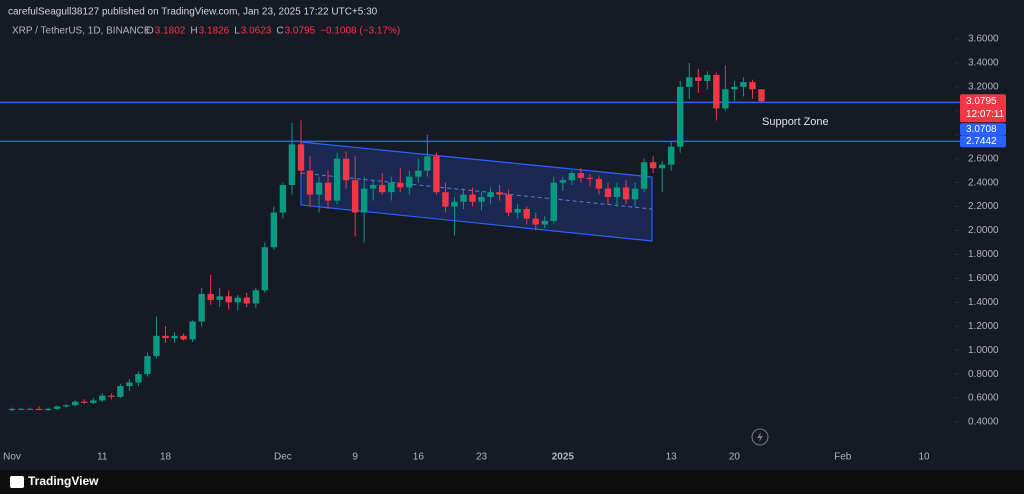 The width and height of the screenshot is (1024, 494). Describe the element at coordinates (279, 31) in the screenshot. I see `legend-key: C` at that location.